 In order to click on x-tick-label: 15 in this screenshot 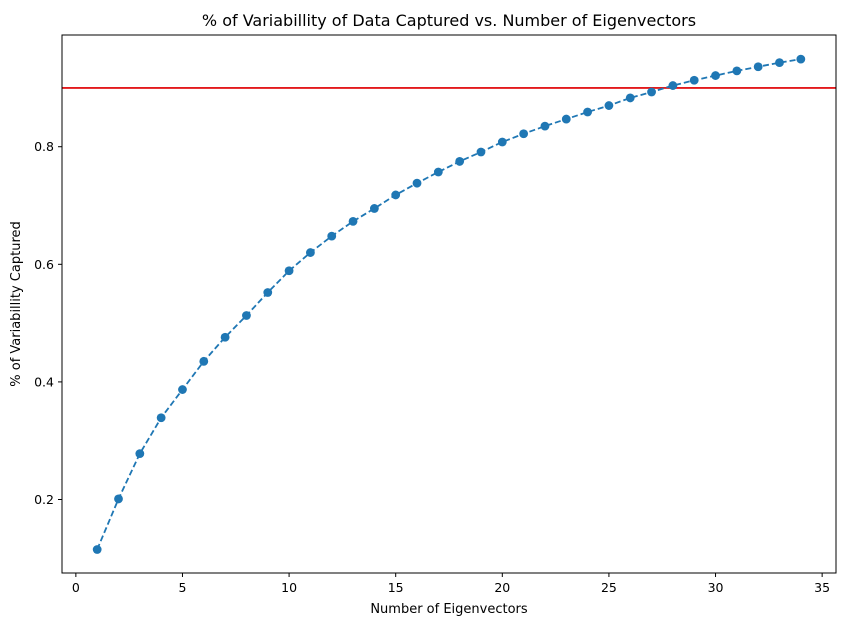, I will do `click(396, 587)`.